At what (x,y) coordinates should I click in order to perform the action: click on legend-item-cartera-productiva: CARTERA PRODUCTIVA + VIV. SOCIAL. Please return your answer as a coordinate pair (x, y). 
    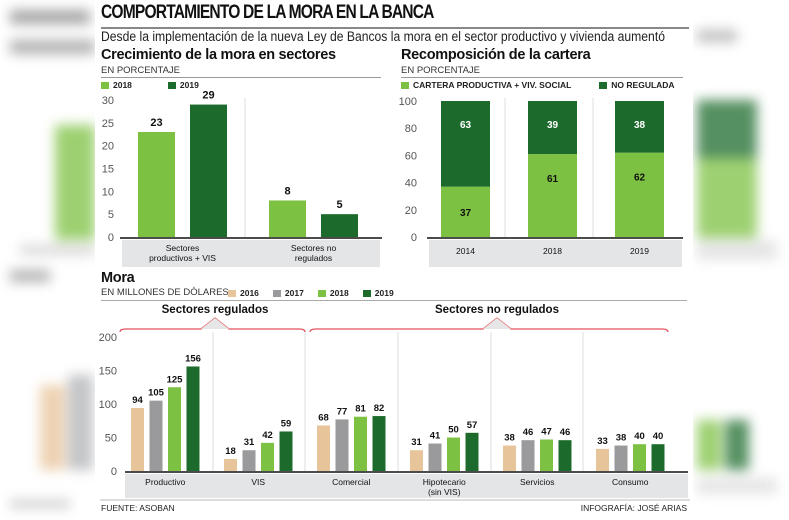
    Looking at the image, I should click on (486, 85).